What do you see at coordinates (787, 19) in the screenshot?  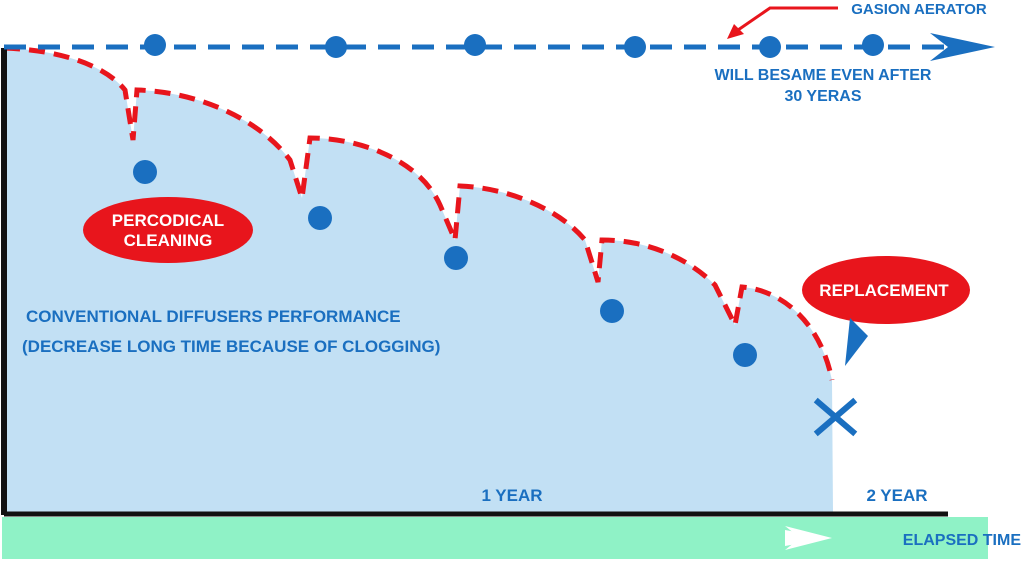 I see `aerator-callout-line` at bounding box center [787, 19].